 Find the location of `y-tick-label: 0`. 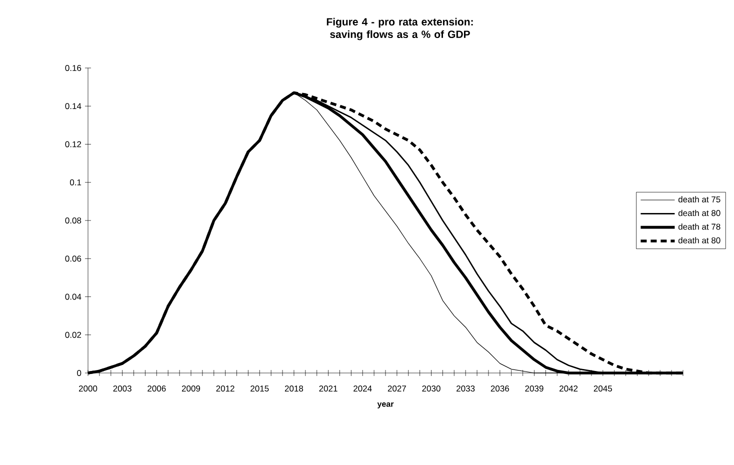

y-tick-label: 0 is located at coordinates (79, 373).